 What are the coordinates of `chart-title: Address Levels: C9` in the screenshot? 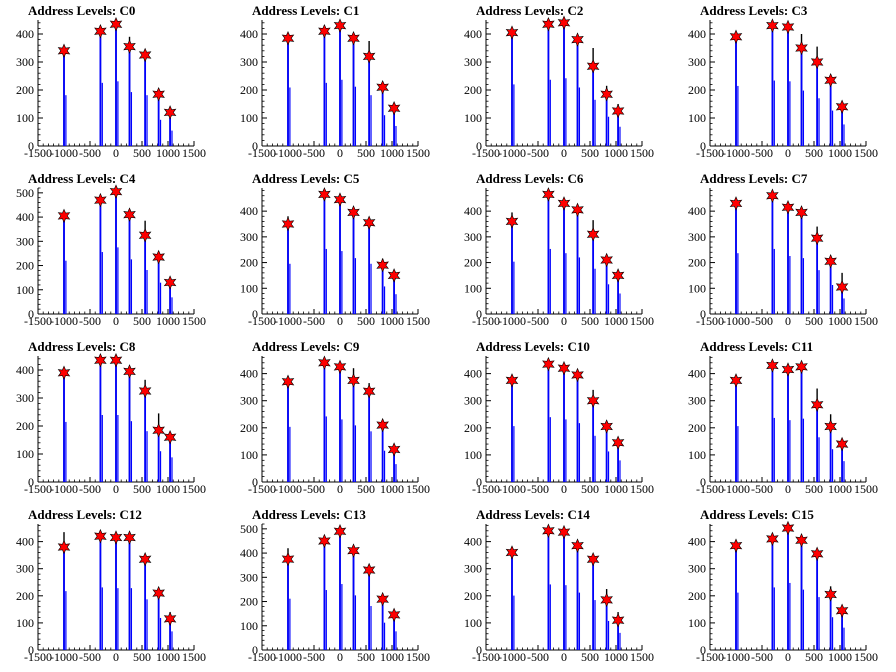 It's located at (306, 346).